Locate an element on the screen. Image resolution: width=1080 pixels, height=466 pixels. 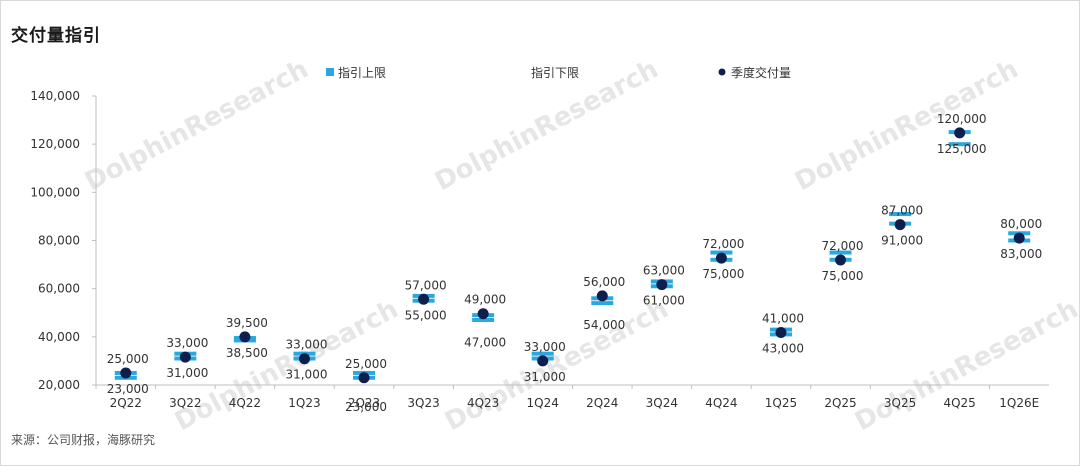
data-label: 63,000 is located at coordinates (664, 271).